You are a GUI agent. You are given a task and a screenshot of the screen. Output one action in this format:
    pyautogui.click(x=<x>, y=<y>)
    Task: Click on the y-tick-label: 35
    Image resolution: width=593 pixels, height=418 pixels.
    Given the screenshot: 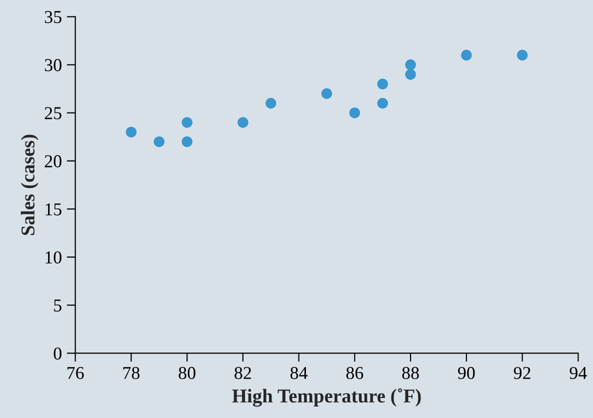 What is the action you would take?
    pyautogui.click(x=53, y=17)
    